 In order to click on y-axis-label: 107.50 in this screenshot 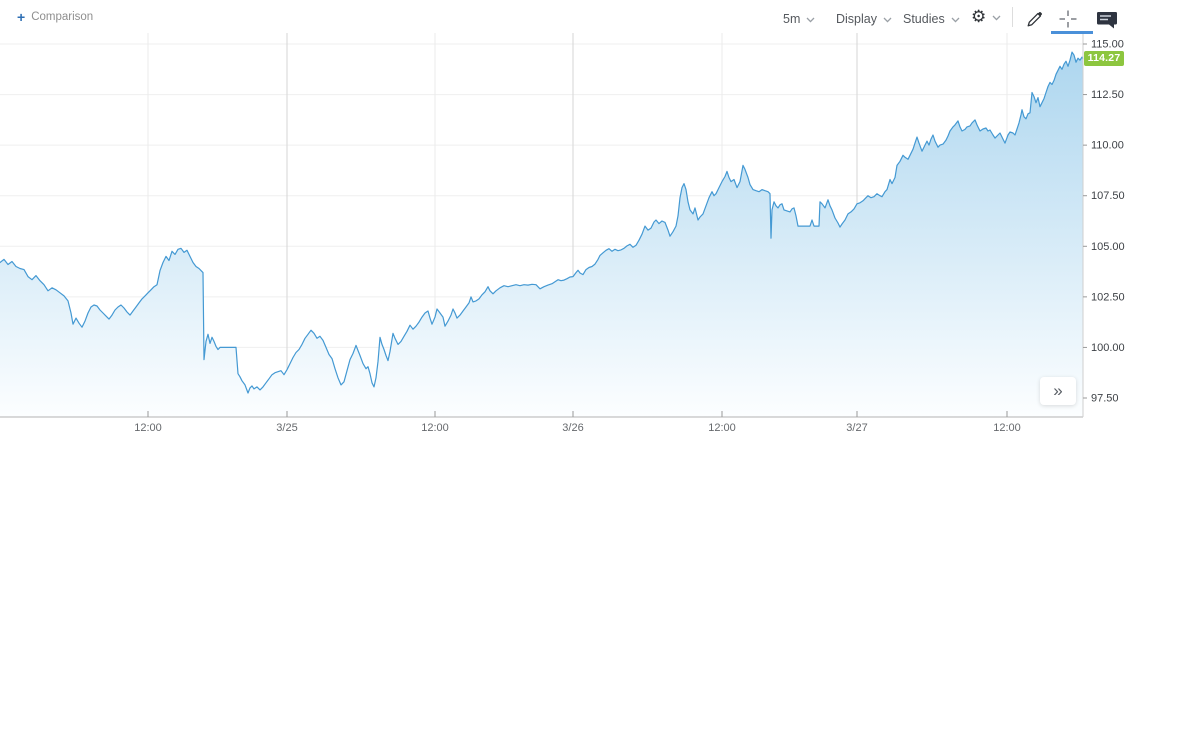, I will do `click(1108, 196)`.